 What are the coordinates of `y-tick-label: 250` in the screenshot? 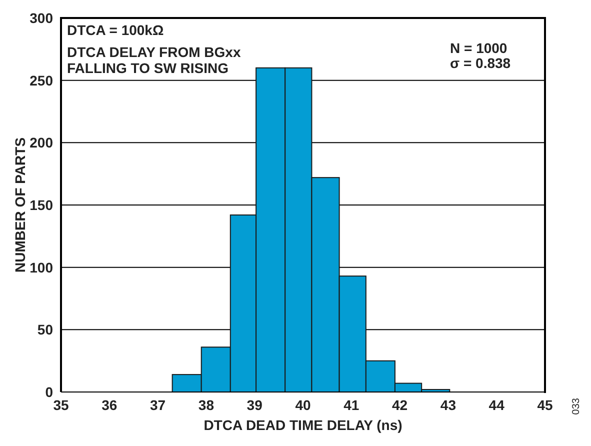 It's located at (42, 80).